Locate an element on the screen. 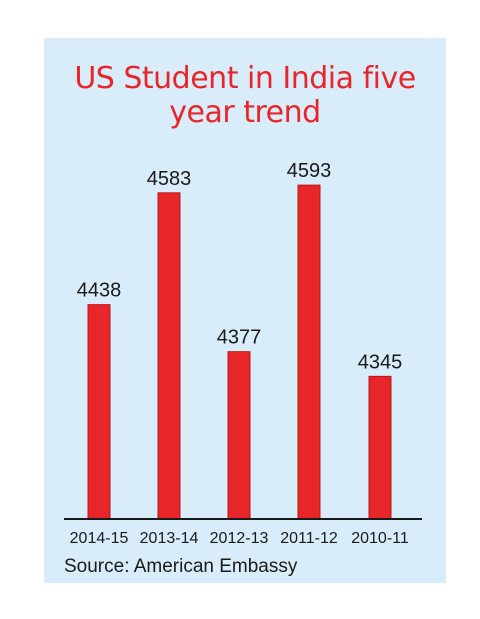  x-tick-label-2011-12: 2011-12 is located at coordinates (309, 538).